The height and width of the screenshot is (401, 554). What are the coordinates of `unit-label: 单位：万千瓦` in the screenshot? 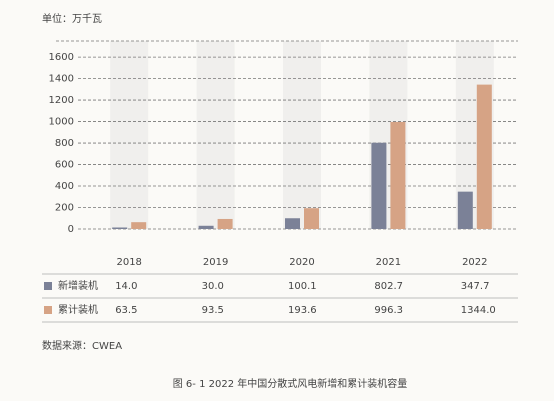 It's located at (72, 18).